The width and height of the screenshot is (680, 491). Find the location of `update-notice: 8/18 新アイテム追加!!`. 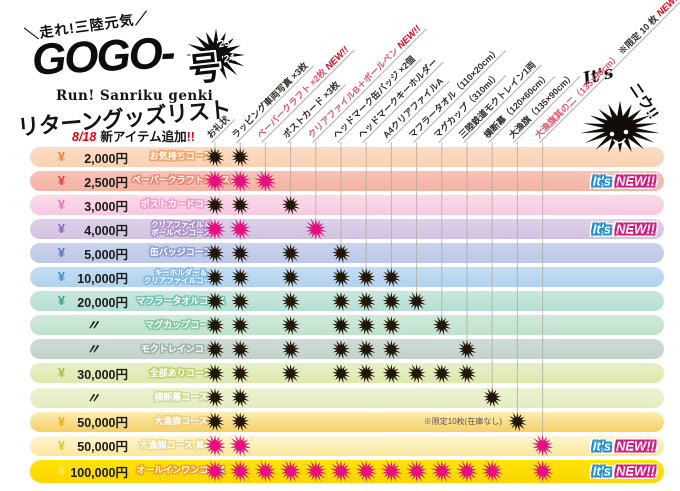

update-notice: 8/18 新アイテム追加!! is located at coordinates (133, 135).